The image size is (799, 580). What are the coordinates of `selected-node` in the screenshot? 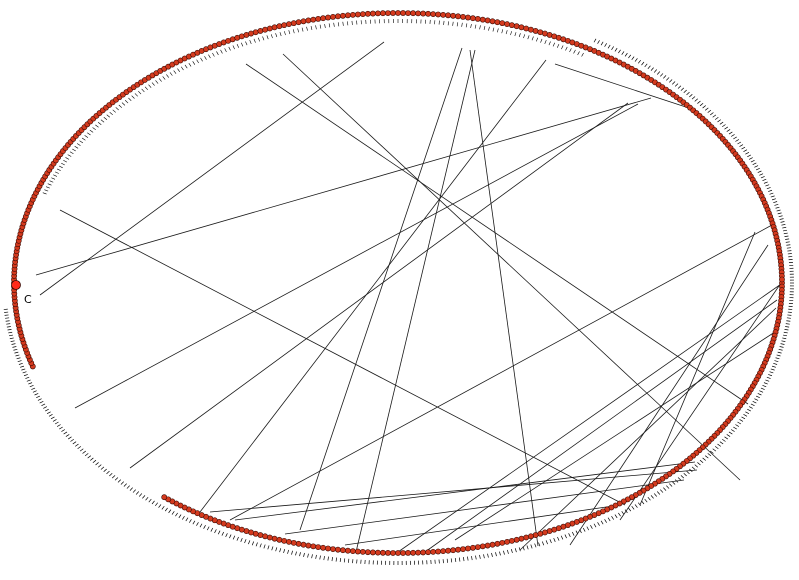 It's located at (16, 285).